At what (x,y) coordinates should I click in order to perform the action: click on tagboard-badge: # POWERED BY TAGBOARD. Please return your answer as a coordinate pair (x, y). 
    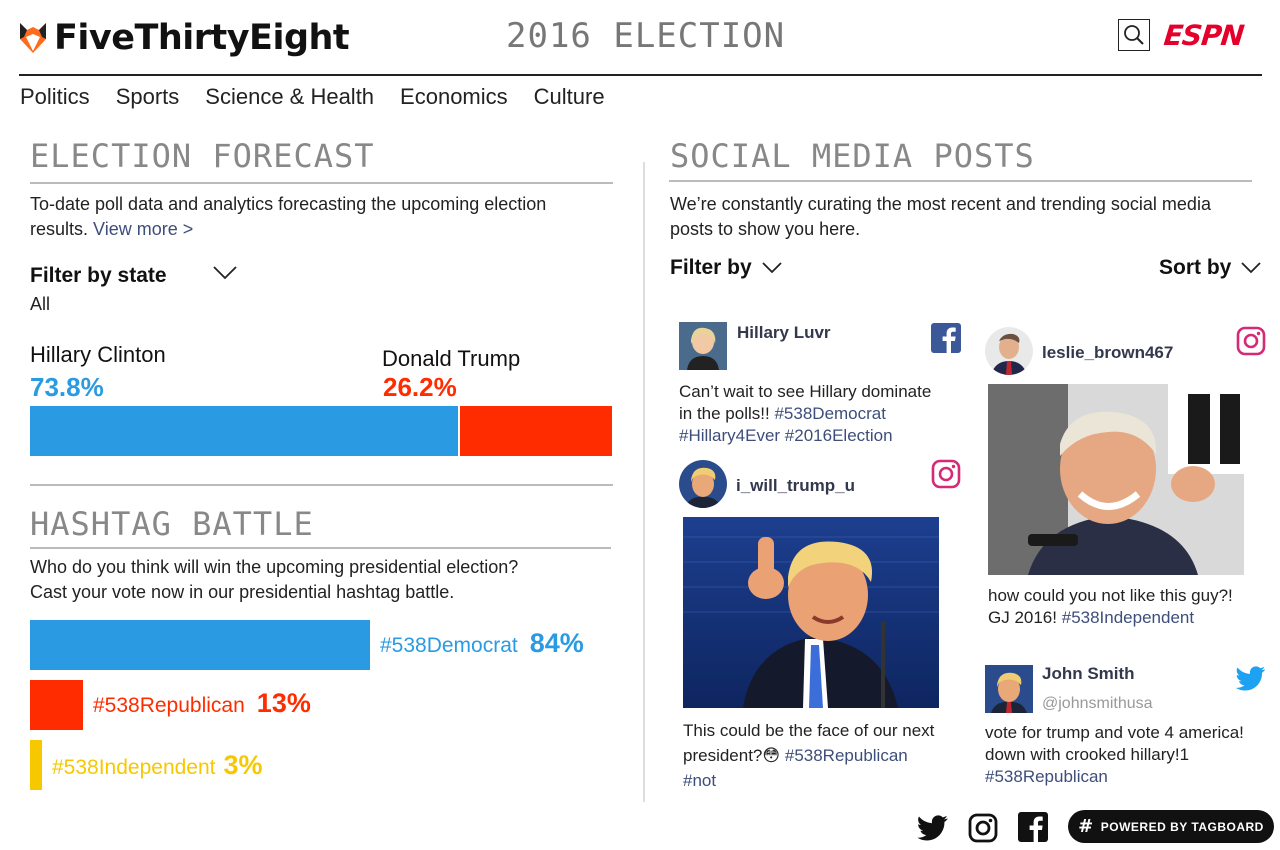
    Looking at the image, I should click on (1171, 826).